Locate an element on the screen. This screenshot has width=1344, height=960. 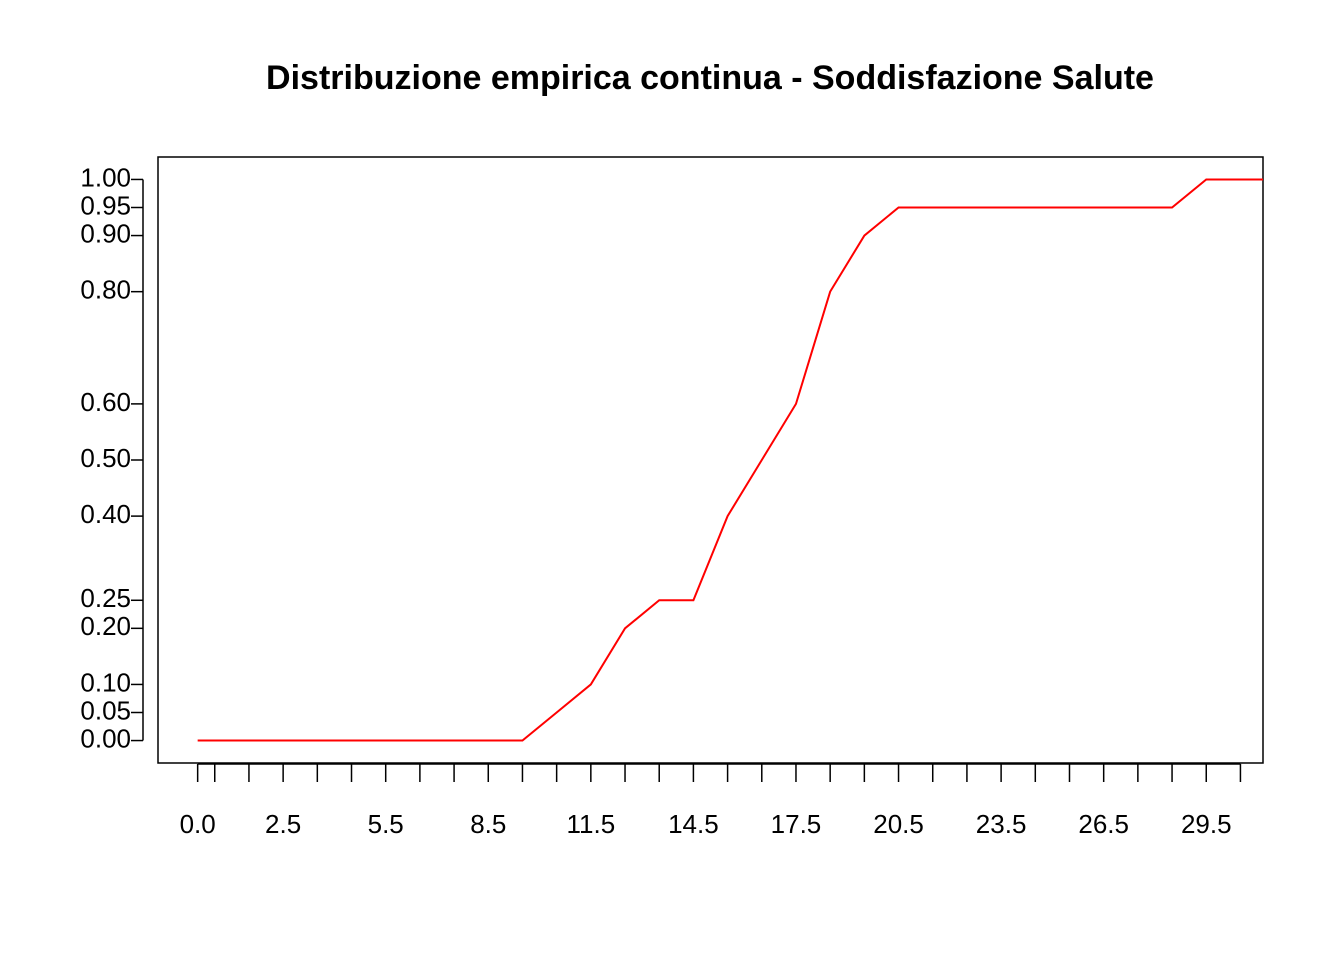
x-tick-label: 0.0 is located at coordinates (198, 824).